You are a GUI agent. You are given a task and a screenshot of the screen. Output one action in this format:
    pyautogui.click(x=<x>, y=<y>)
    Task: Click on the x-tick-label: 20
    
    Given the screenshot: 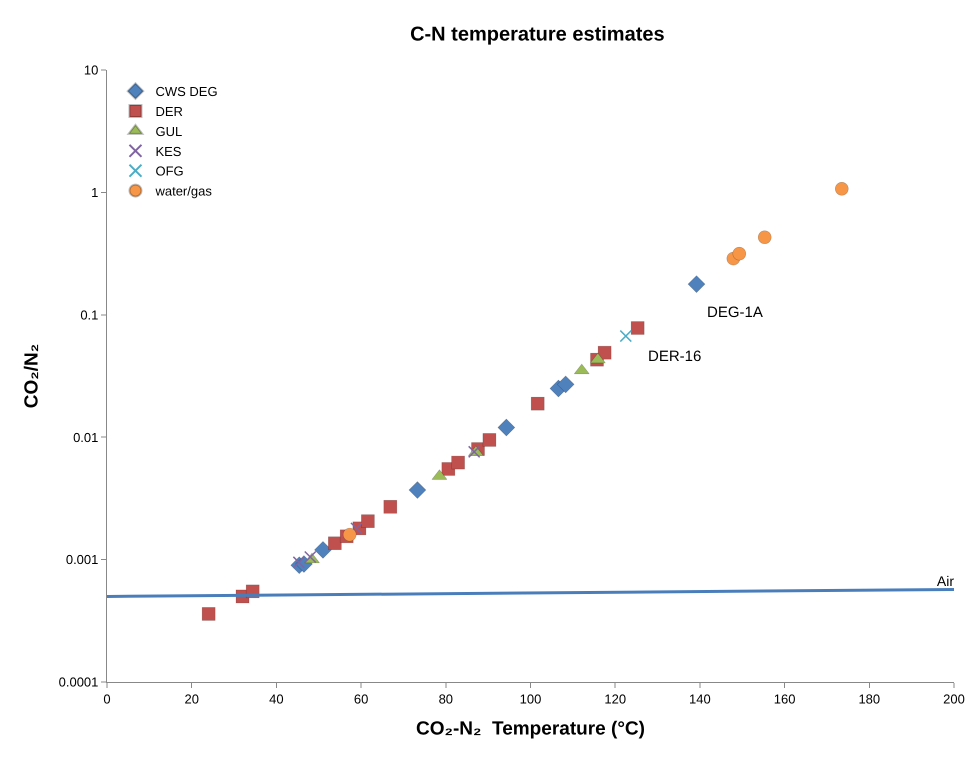 What is the action you would take?
    pyautogui.click(x=191, y=699)
    